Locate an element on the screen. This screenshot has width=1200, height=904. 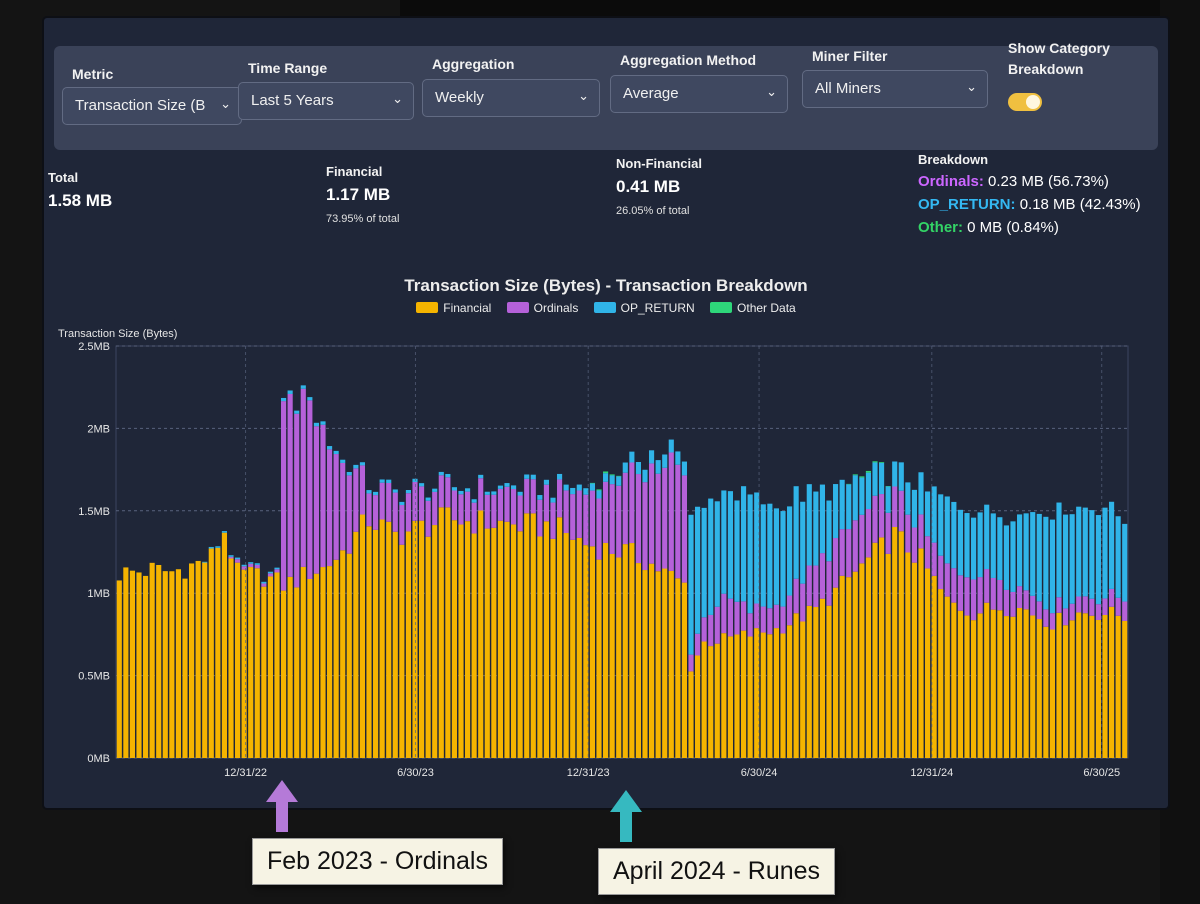
aggregation-method-select: Average ⌄ is located at coordinates (699, 94).